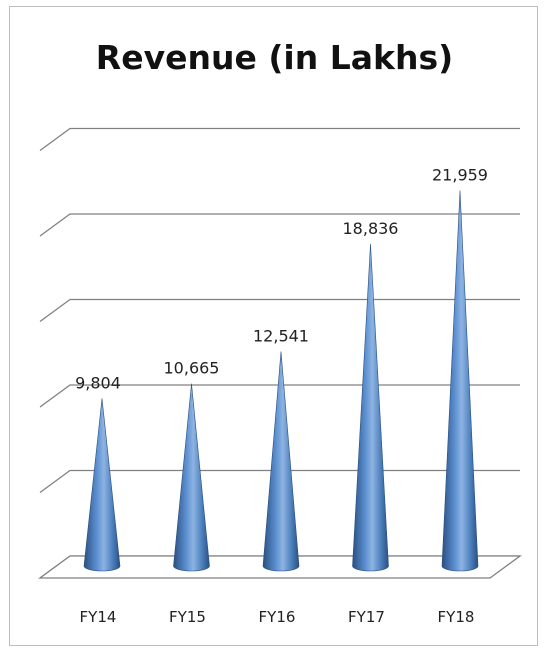 This screenshot has width=549, height=655. Describe the element at coordinates (281, 336) in the screenshot. I see `data-label-fy16: 12,541` at that location.